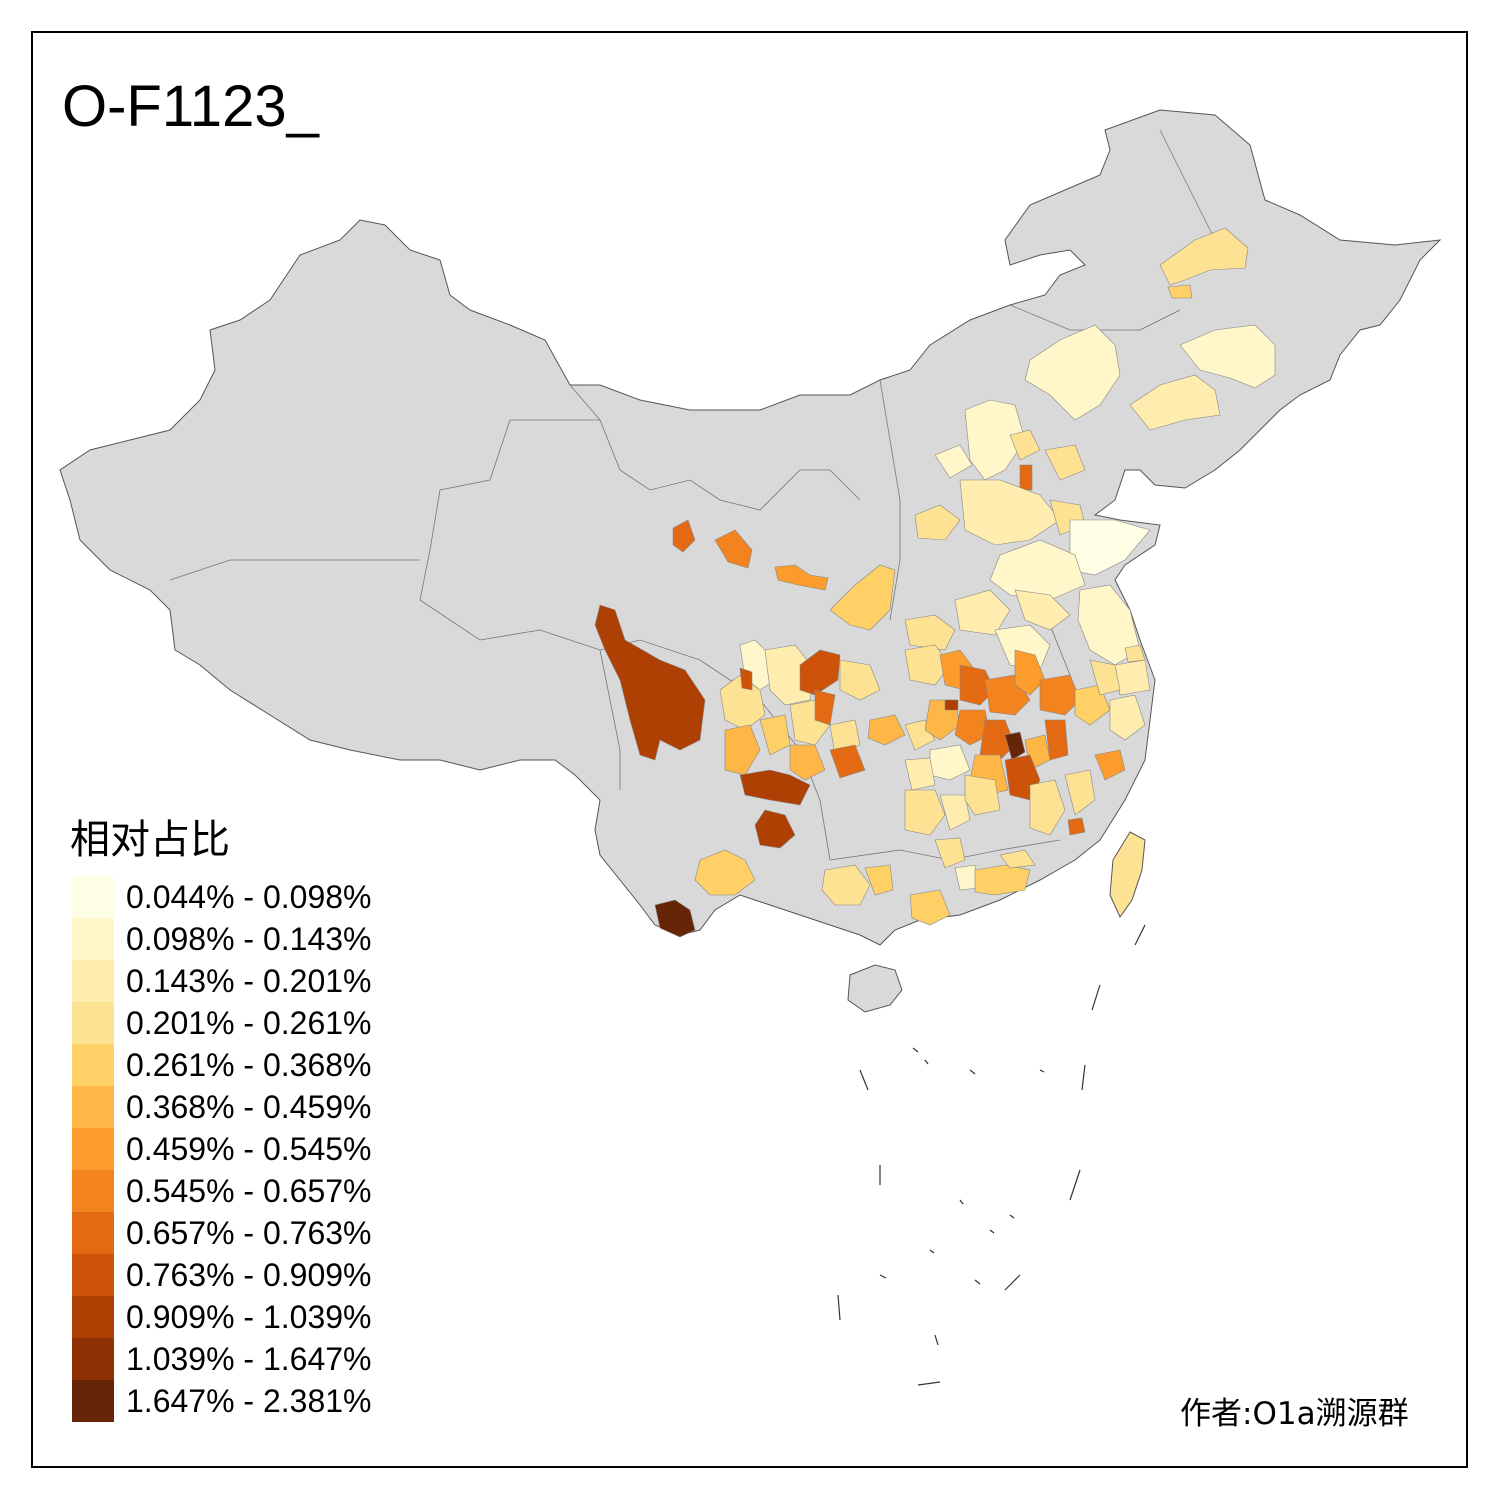 The height and width of the screenshot is (1500, 1500). Describe the element at coordinates (249, 1065) in the screenshot. I see `legend-label: 0.261% - 0.368%` at that location.